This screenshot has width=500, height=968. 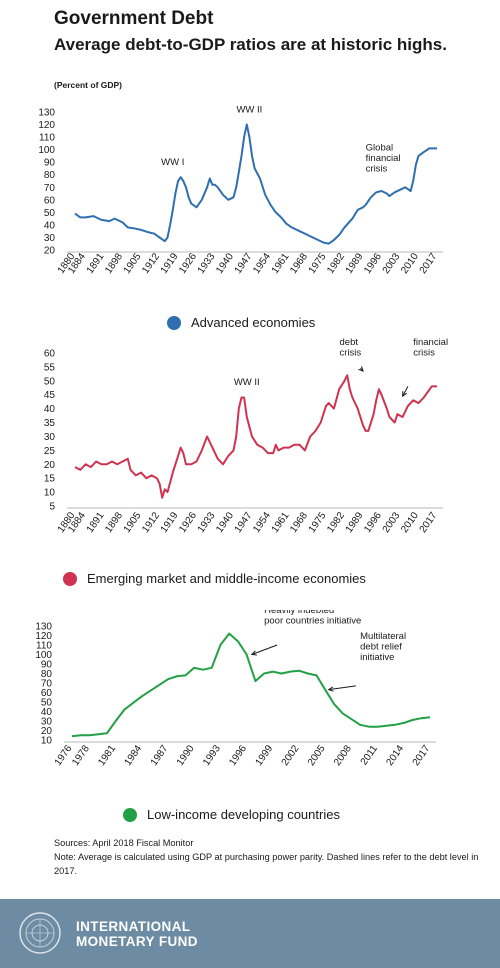 I want to click on annotation-label: Multilateral debt relief initiative, so click(x=383, y=647).